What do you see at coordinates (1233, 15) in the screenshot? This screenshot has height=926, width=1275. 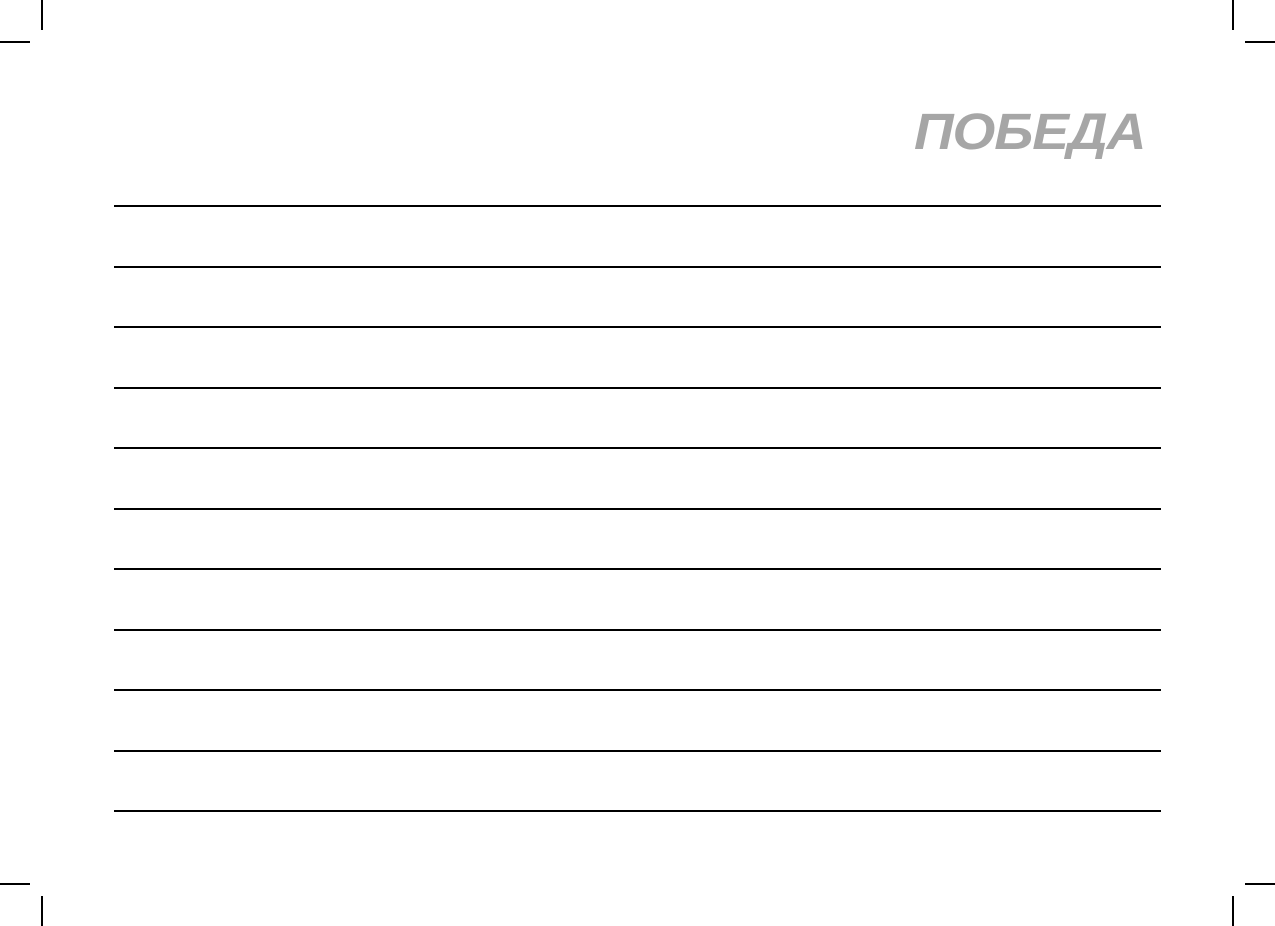 I see `crop-mark-top-right-vertical` at bounding box center [1233, 15].